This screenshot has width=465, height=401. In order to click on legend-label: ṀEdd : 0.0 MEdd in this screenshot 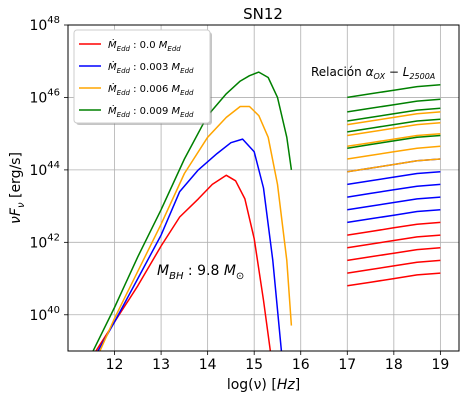, I will do `click(144, 45)`.